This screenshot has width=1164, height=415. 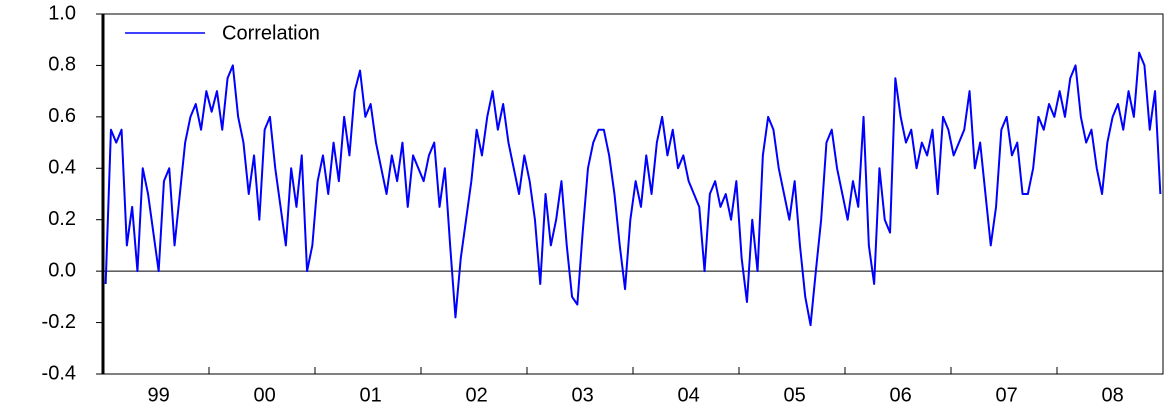 What do you see at coordinates (271, 33) in the screenshot?
I see `legend-label: Correlation` at bounding box center [271, 33].